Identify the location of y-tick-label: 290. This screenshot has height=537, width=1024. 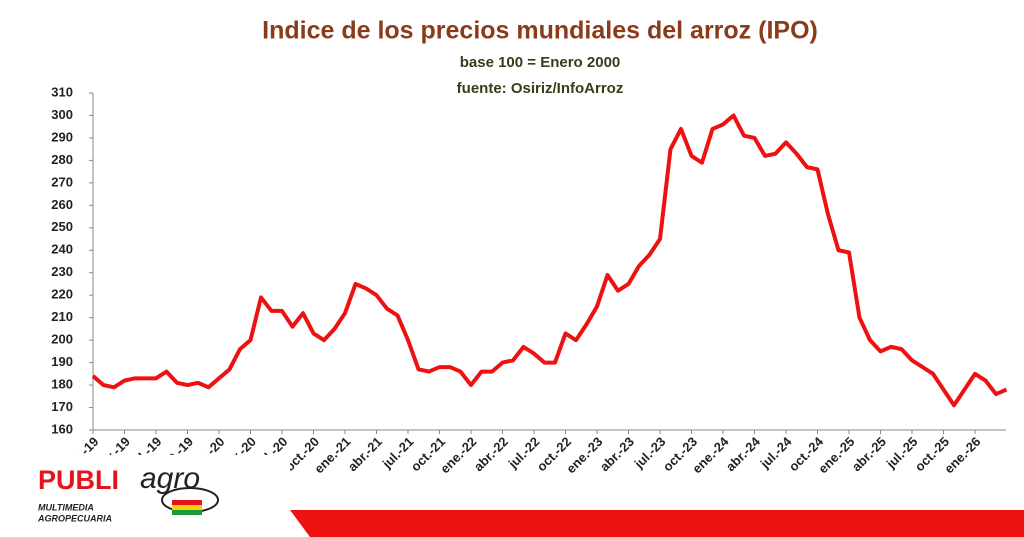
(62, 136).